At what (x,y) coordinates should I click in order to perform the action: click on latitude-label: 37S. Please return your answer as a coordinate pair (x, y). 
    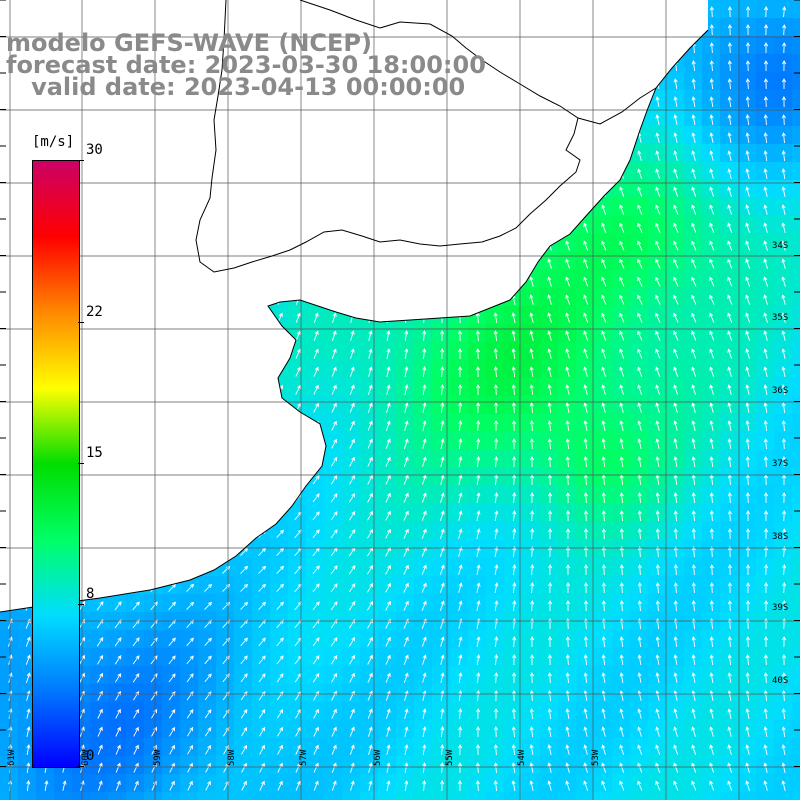
    Looking at the image, I should click on (780, 464).